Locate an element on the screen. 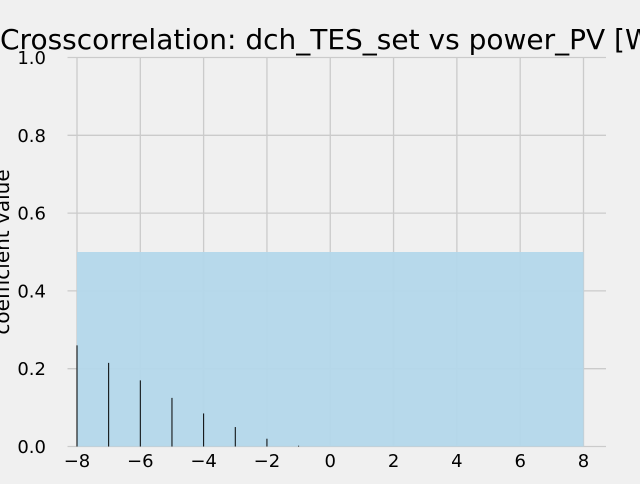 This screenshot has height=484, width=640. y-tick-label: 1.0 is located at coordinates (31, 58).